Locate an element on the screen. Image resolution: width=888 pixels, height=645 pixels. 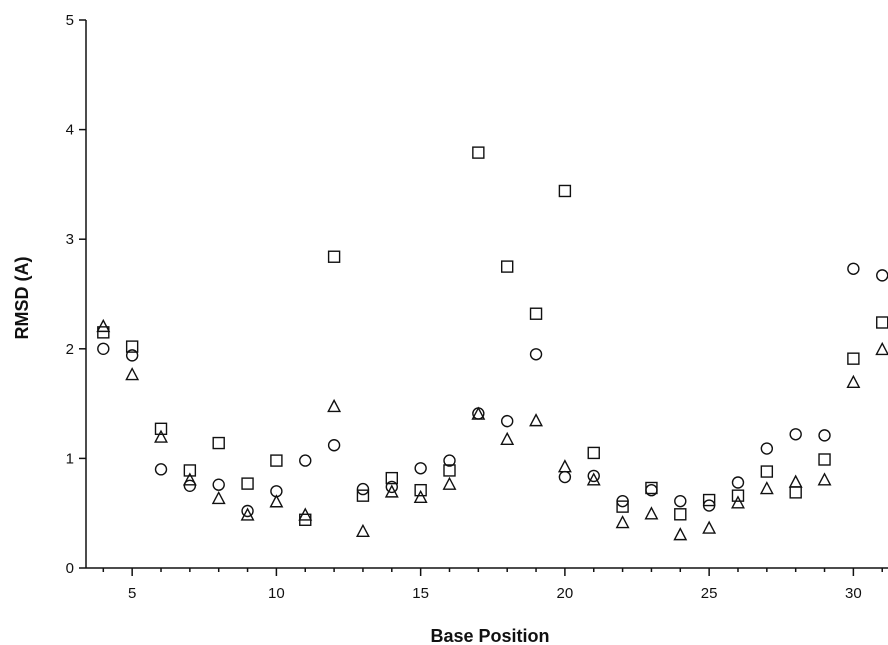
x-tick-label: 10 is located at coordinates (276, 593).